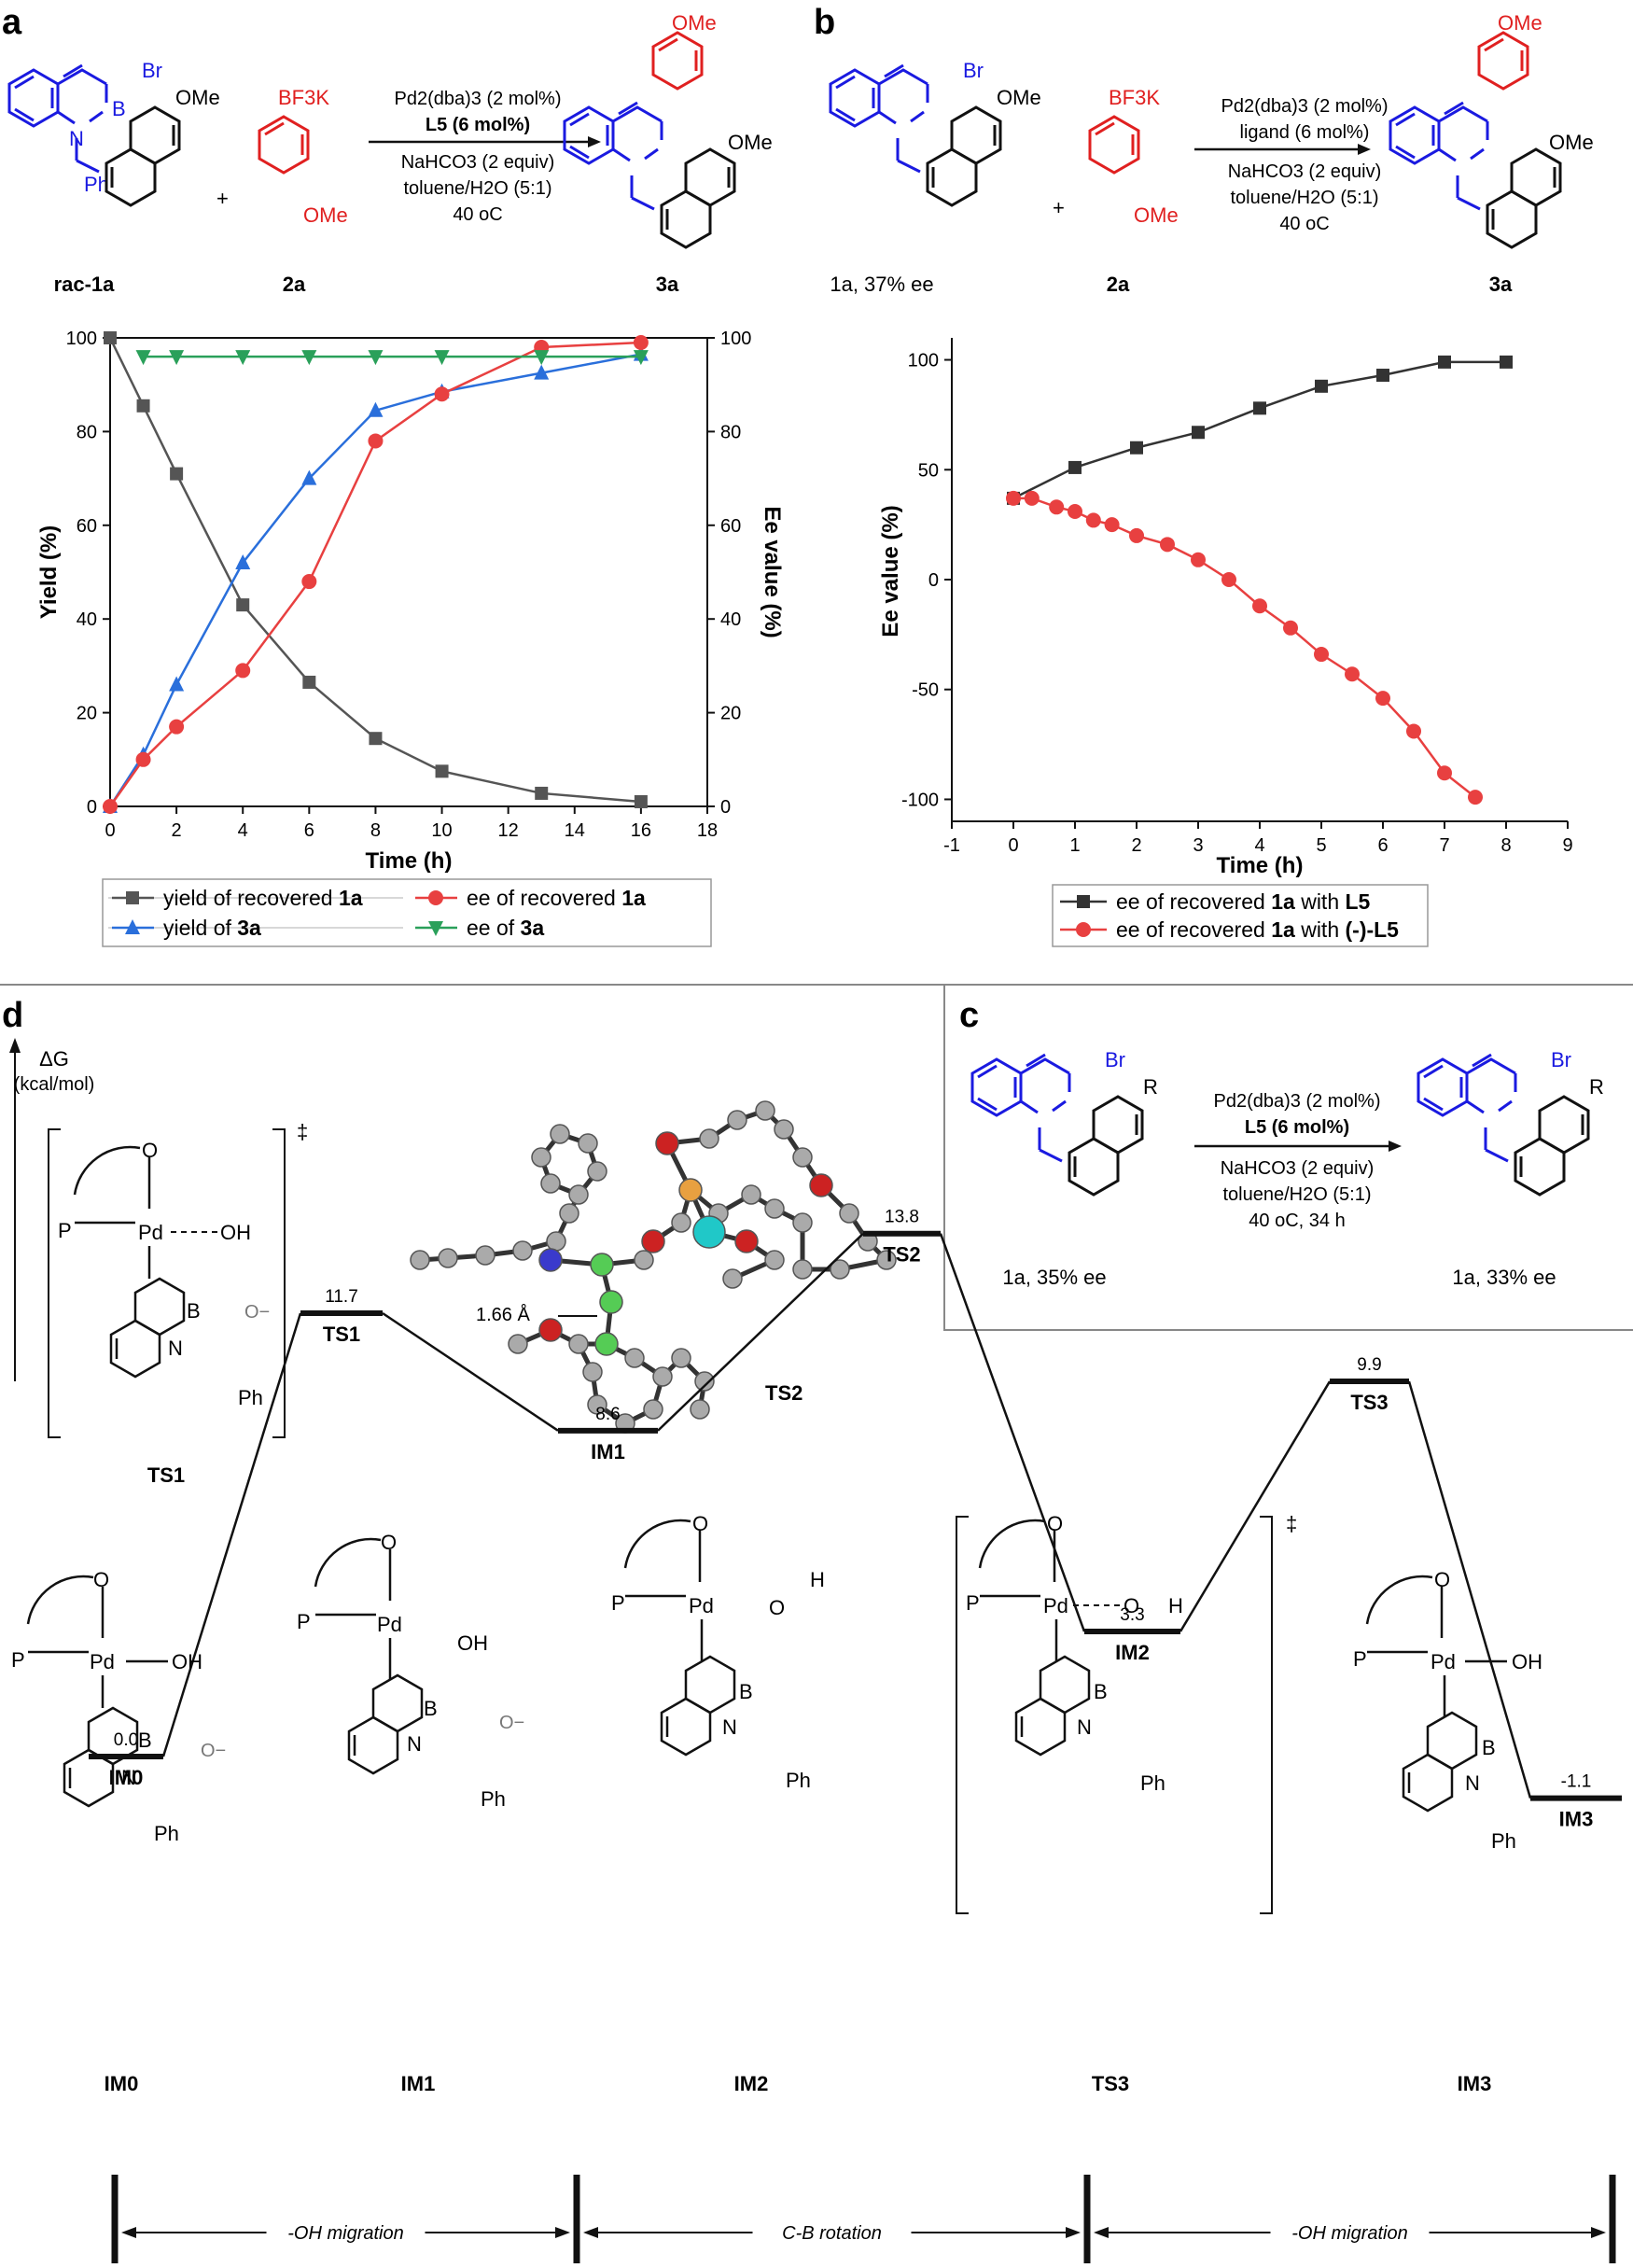 This screenshot has height=2268, width=1633. Describe the element at coordinates (435, 897) in the screenshot. I see `legend-marker` at that location.